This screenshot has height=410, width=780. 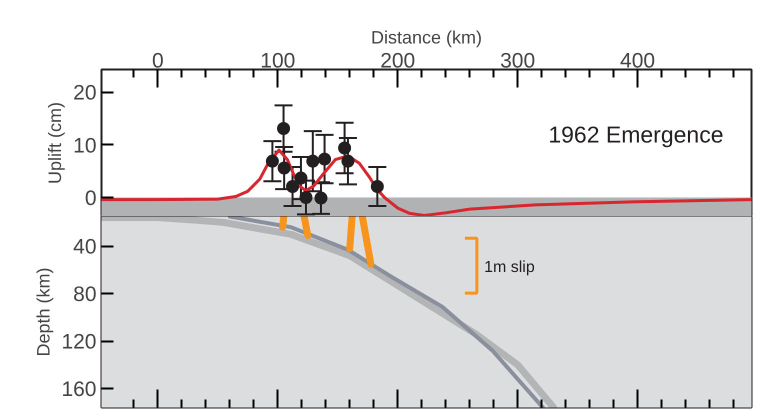 What do you see at coordinates (278, 61) in the screenshot?
I see `x-tick-label: 100` at bounding box center [278, 61].